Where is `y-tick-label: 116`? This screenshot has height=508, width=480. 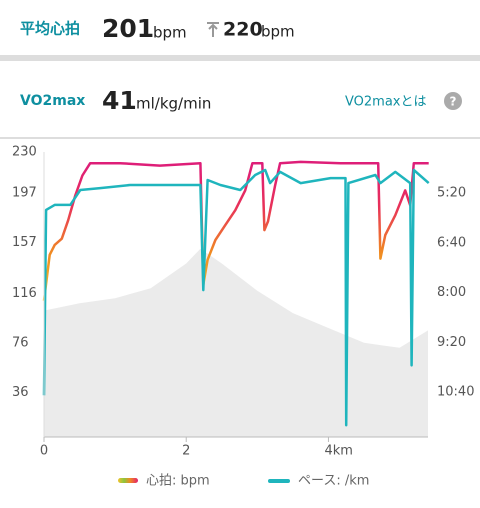
y-tick-label: 116 is located at coordinates (24, 293).